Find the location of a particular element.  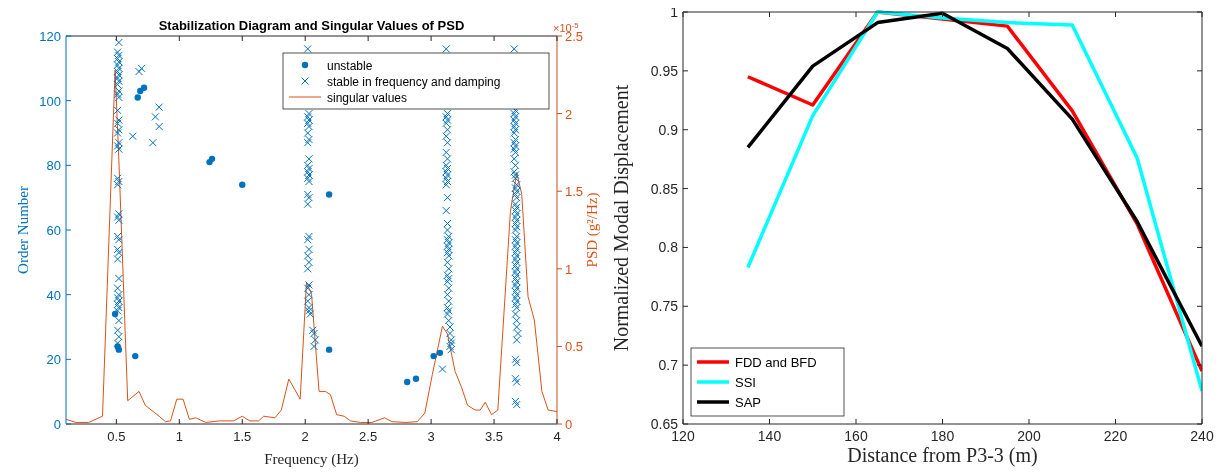

y2-tick-label: 1 is located at coordinates (569, 269).